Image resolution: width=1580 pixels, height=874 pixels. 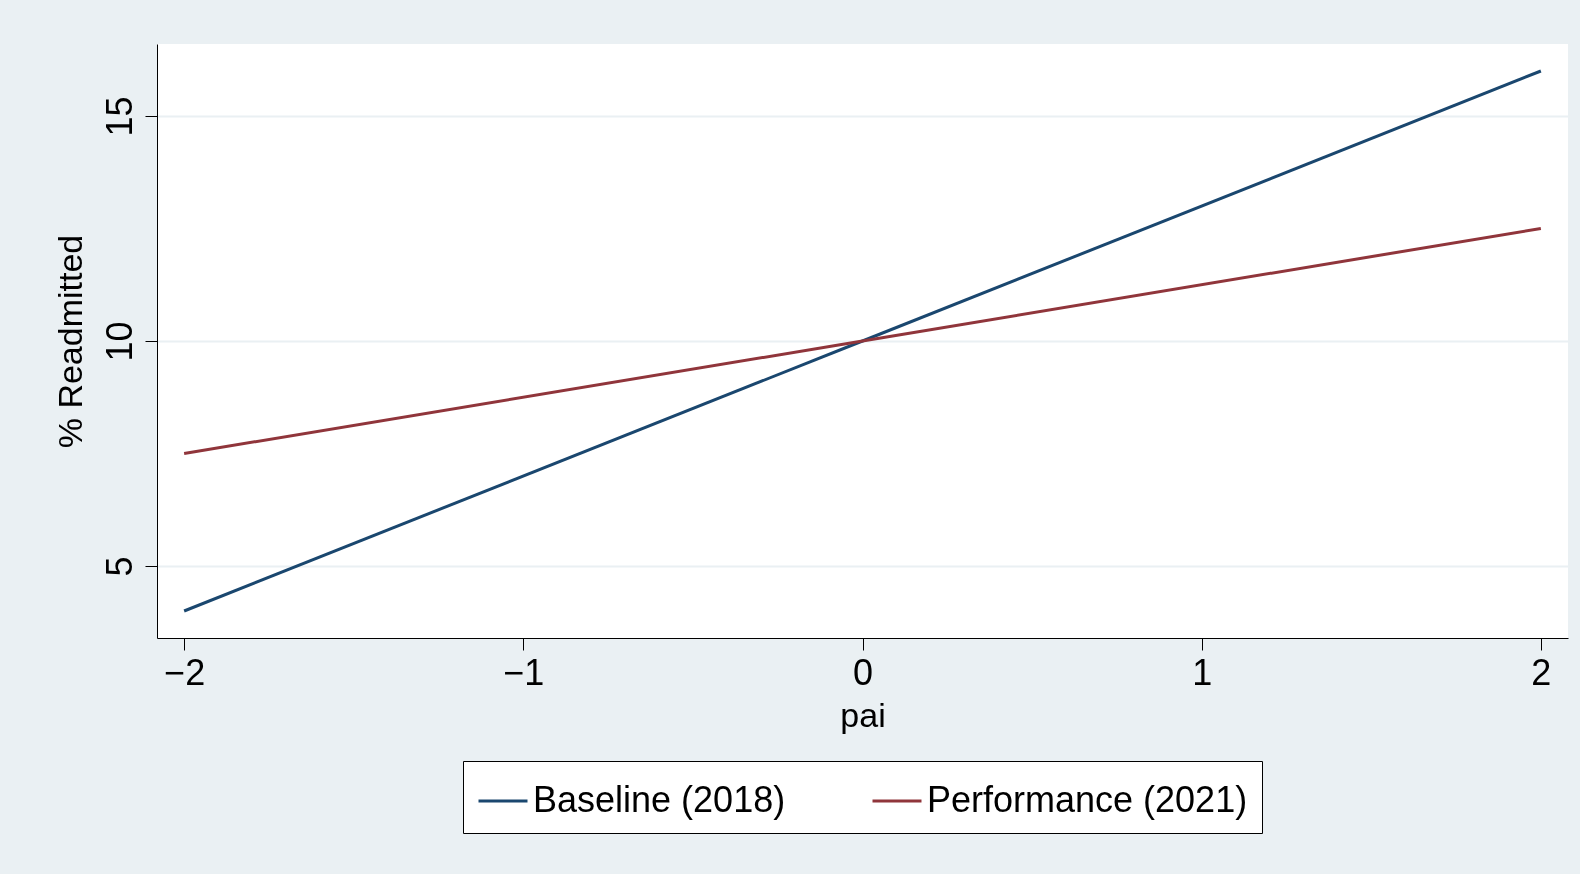 I want to click on x-tick-label: −1, so click(x=524, y=672).